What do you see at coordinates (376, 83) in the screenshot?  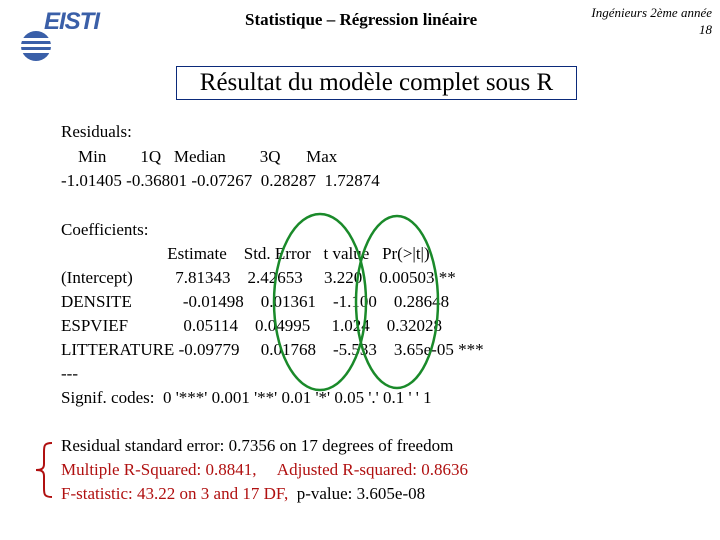 I see `slide-title: Résultat du modèle complet sous R` at bounding box center [376, 83].